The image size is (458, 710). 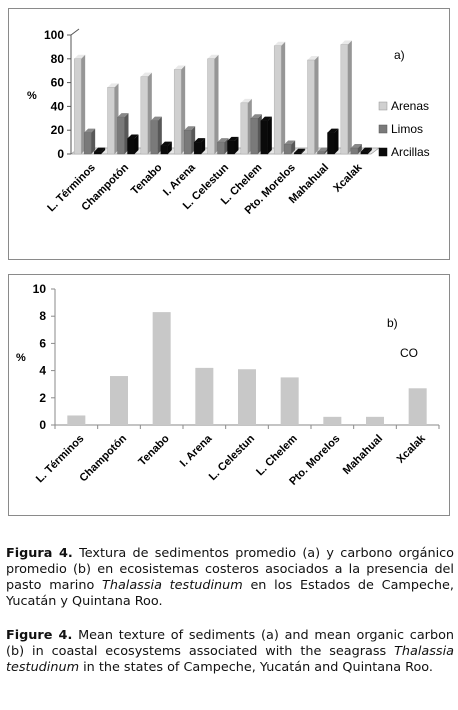 I want to click on category-label: Tenabo, so click(x=147, y=179).